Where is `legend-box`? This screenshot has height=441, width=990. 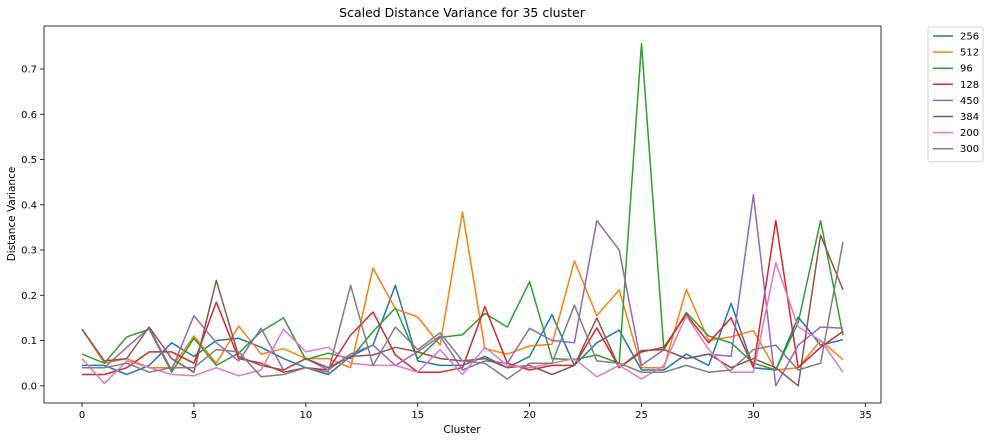 legend-box is located at coordinates (955, 94).